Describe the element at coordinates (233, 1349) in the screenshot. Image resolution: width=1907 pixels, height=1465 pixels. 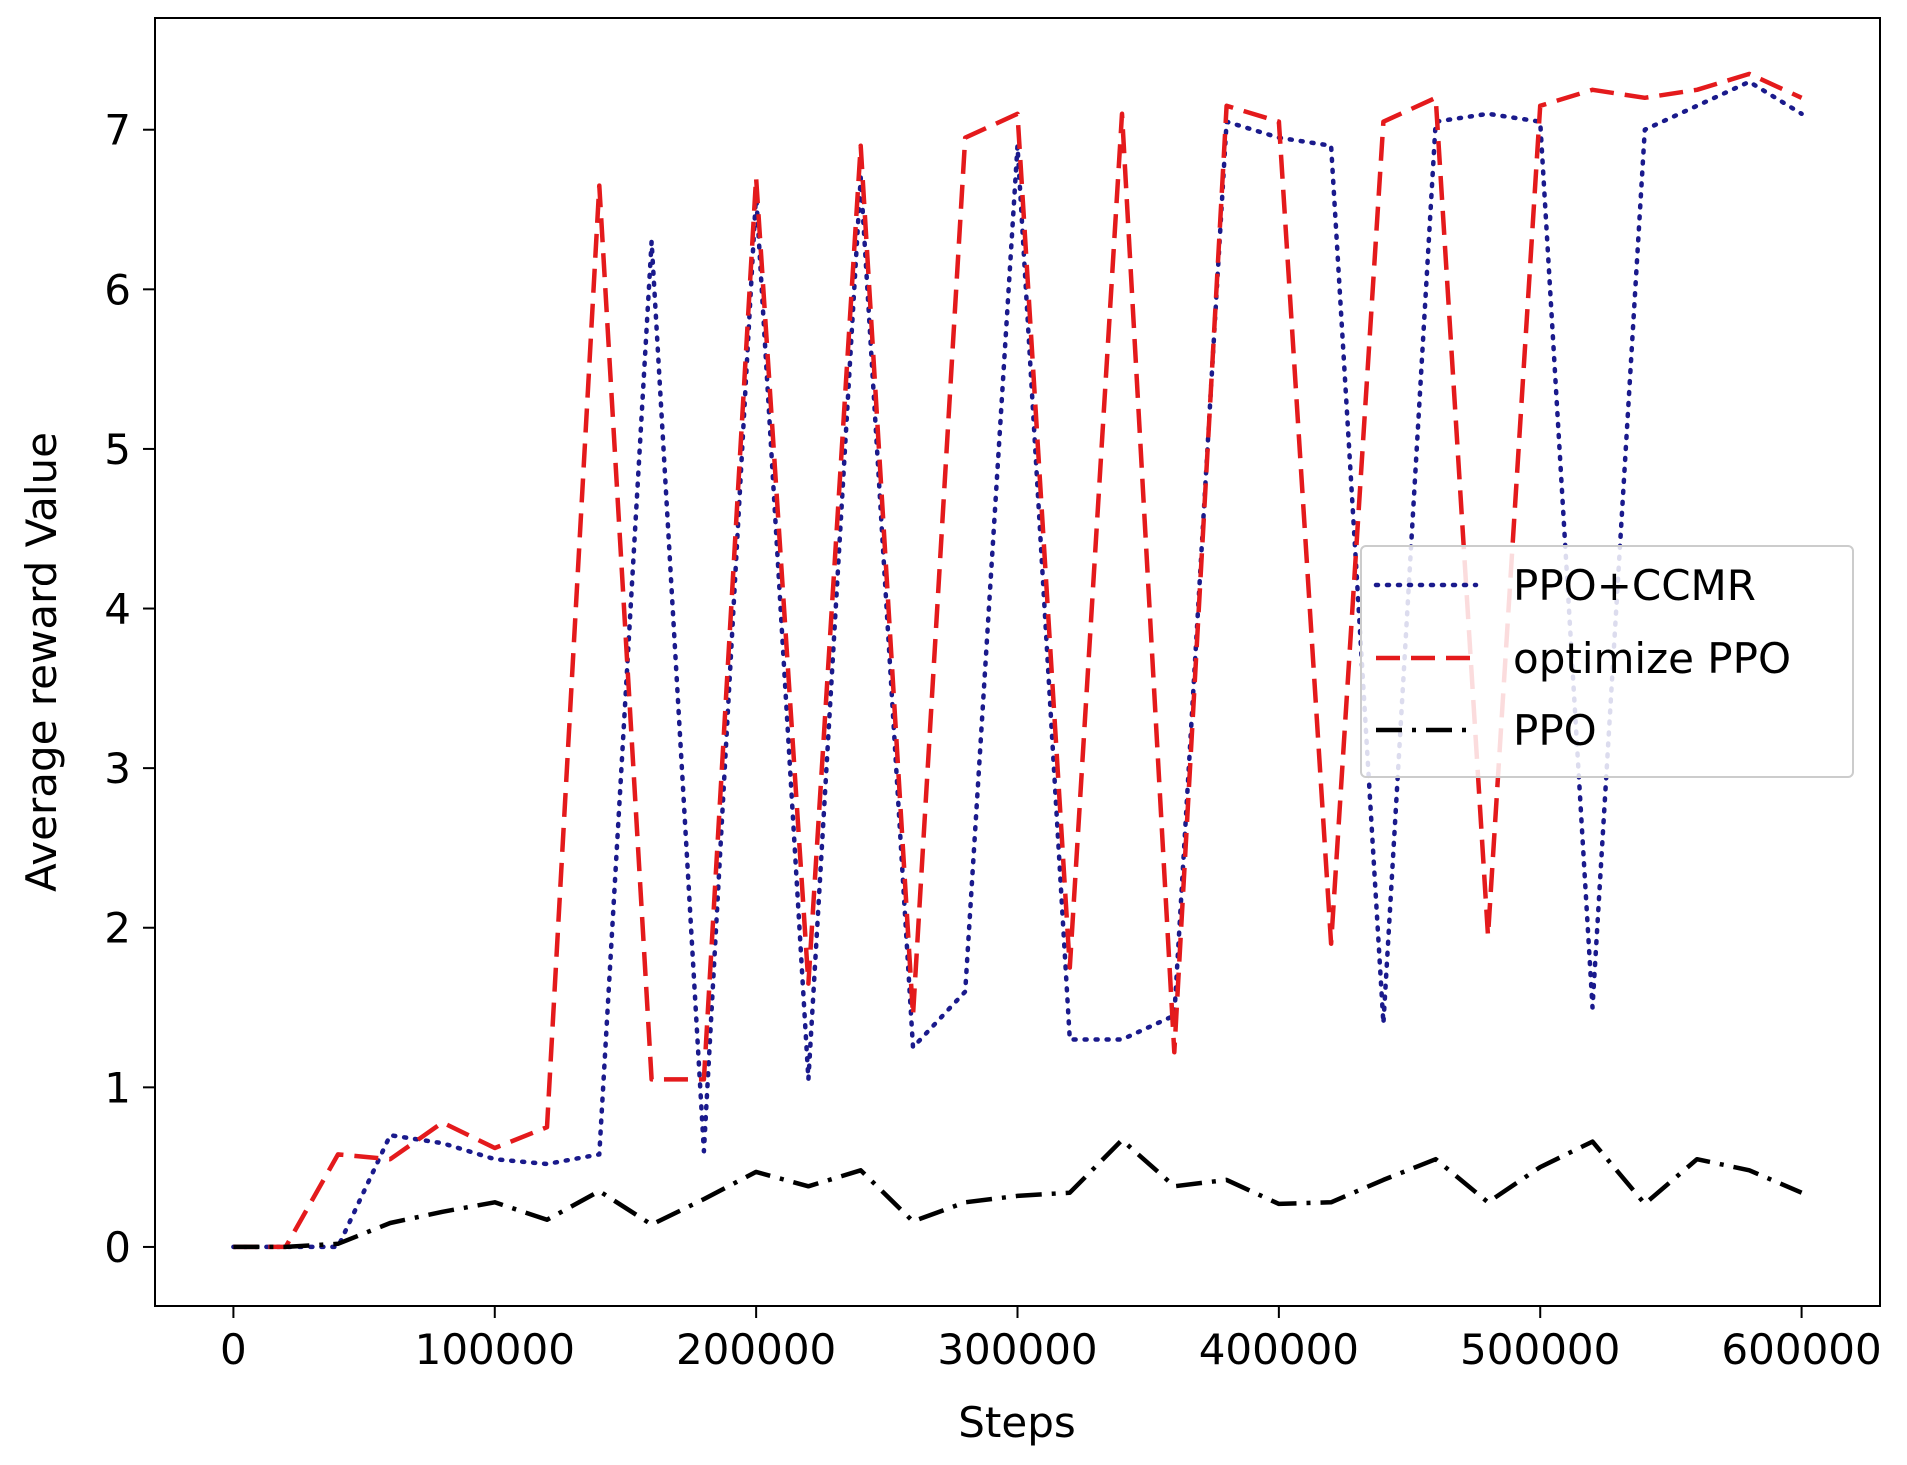
I see `x-tick-label: 0` at that location.